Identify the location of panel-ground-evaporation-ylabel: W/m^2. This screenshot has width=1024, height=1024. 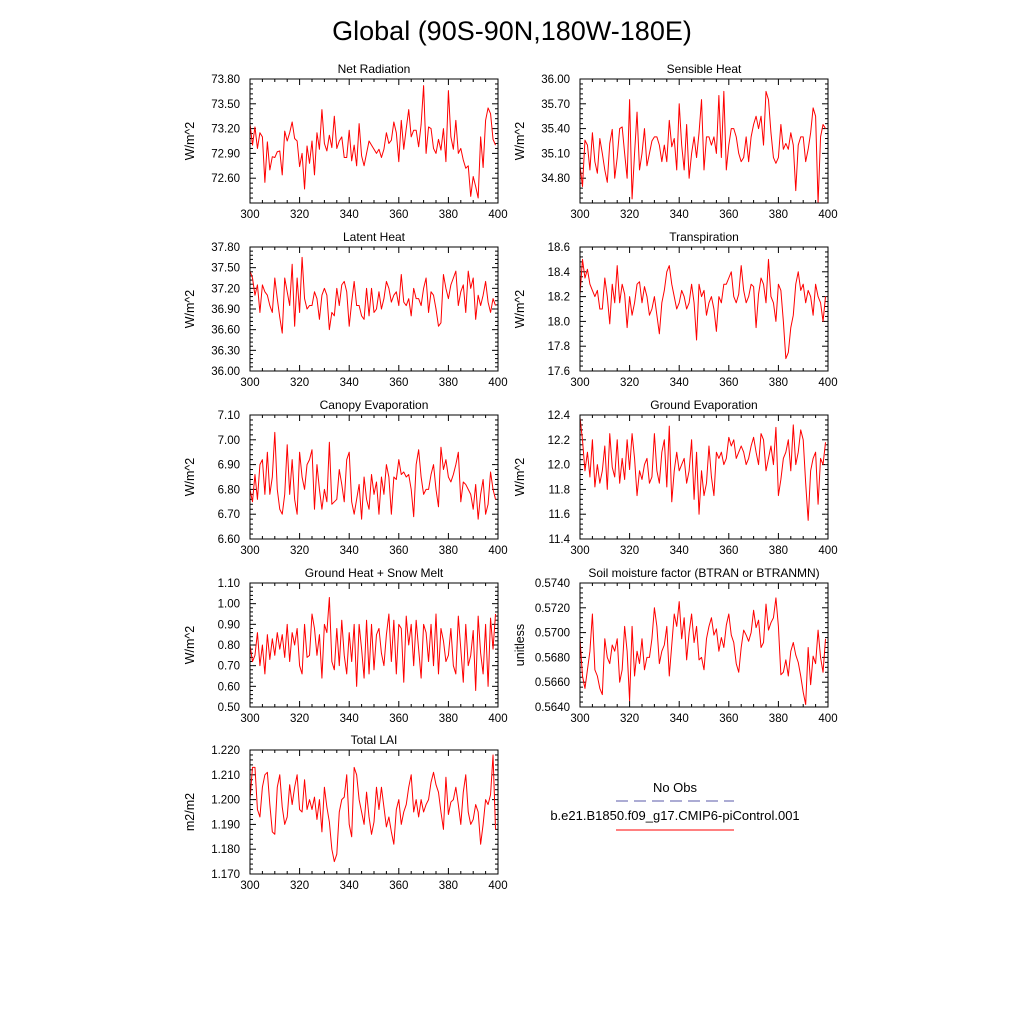
(520, 477).